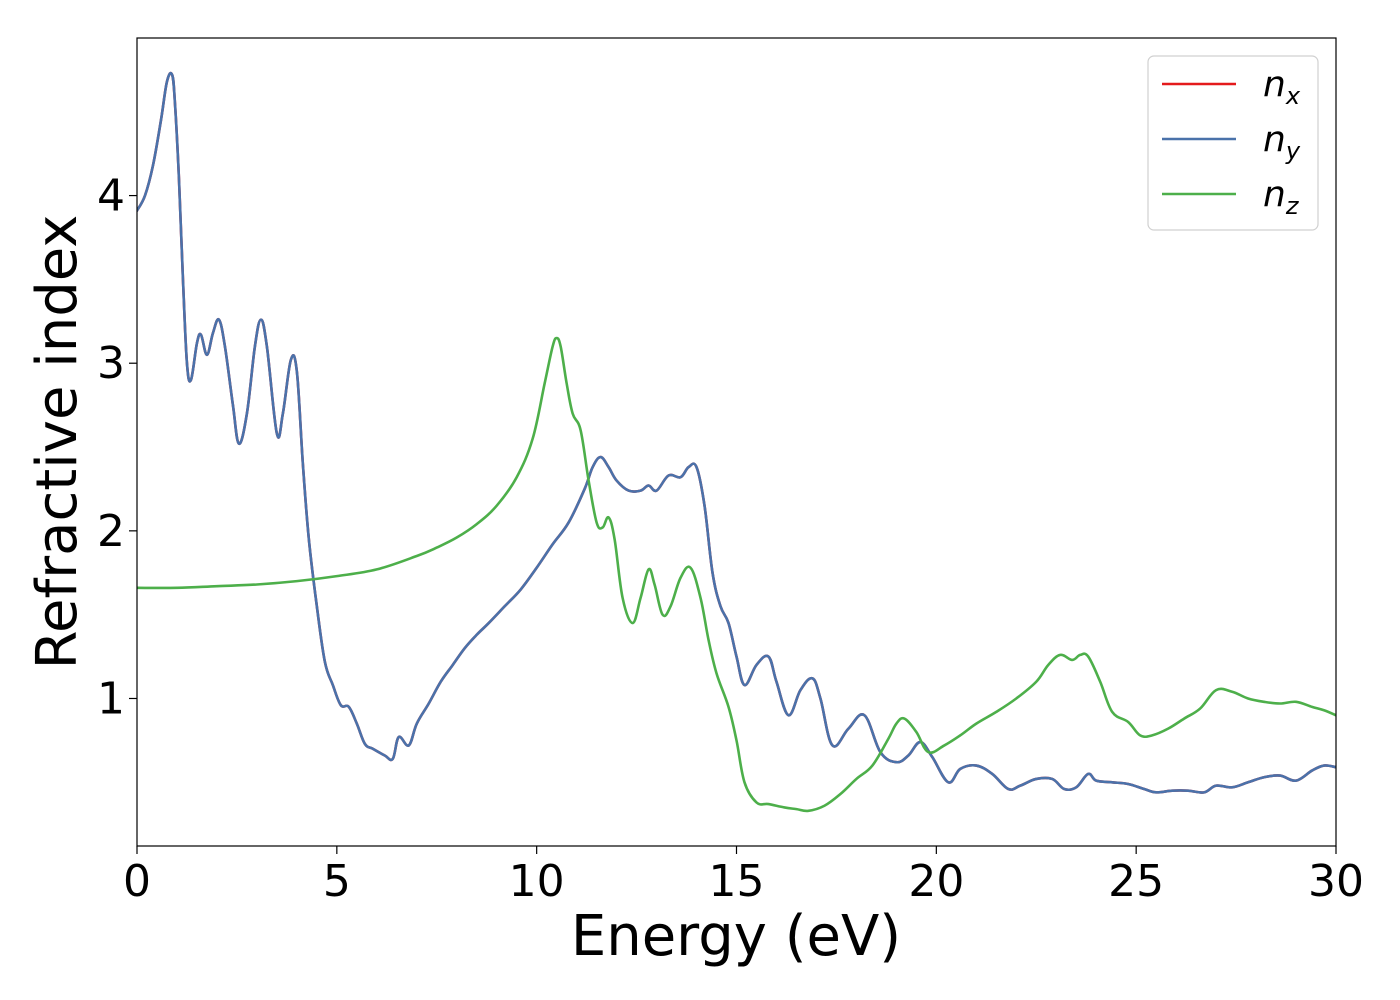  What do you see at coordinates (1293, 96) in the screenshot?
I see `legend-label-subscript: x` at bounding box center [1293, 96].